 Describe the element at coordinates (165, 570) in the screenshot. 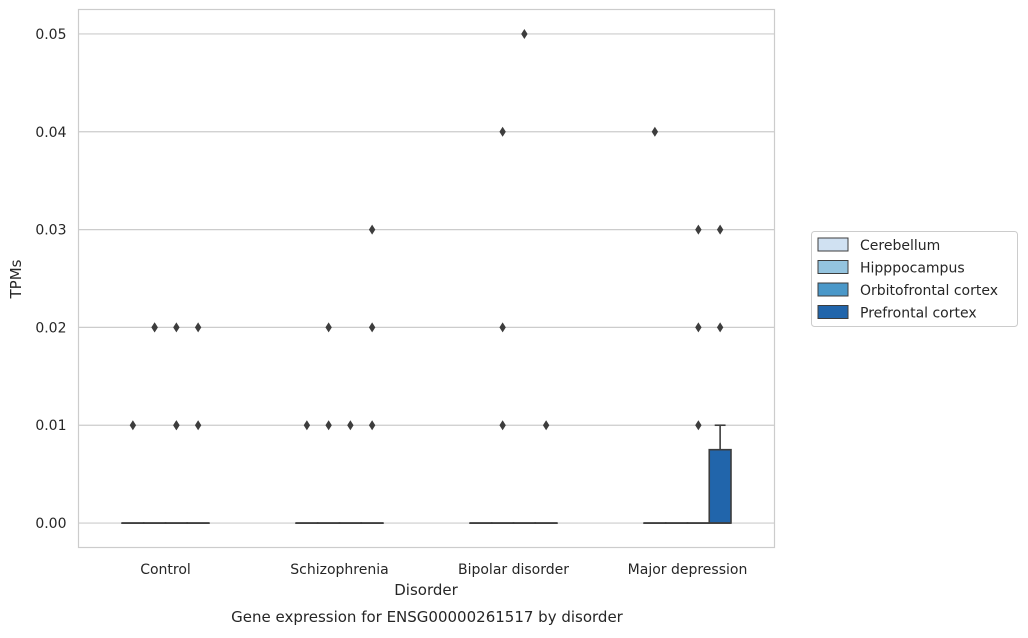

I see `x-tick-label: Control` at that location.